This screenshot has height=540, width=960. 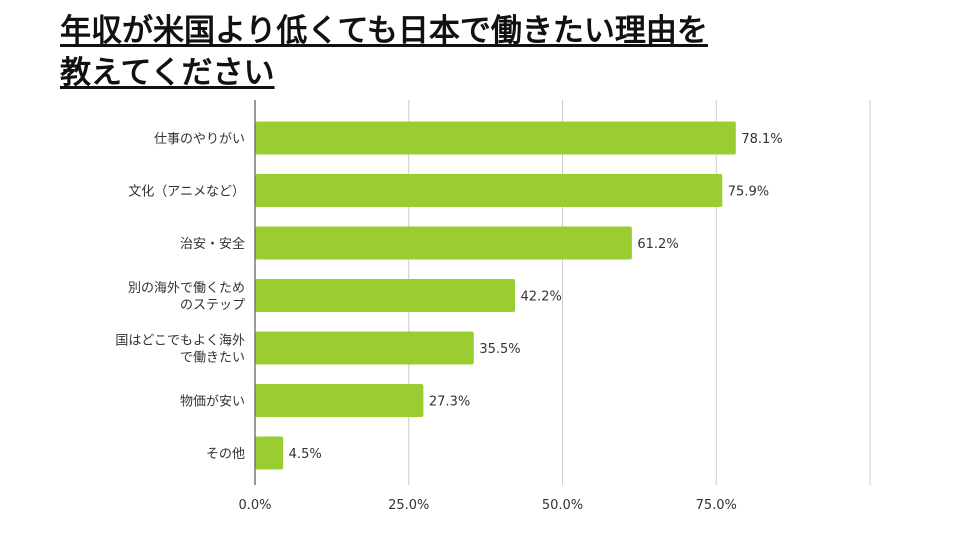 I want to click on category-label: 物価が安い, so click(x=212, y=402).